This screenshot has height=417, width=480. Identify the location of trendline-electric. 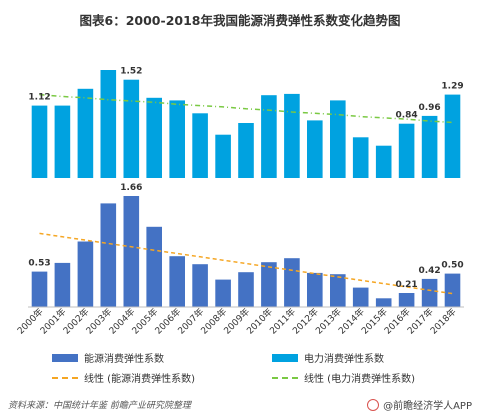
(246, 108).